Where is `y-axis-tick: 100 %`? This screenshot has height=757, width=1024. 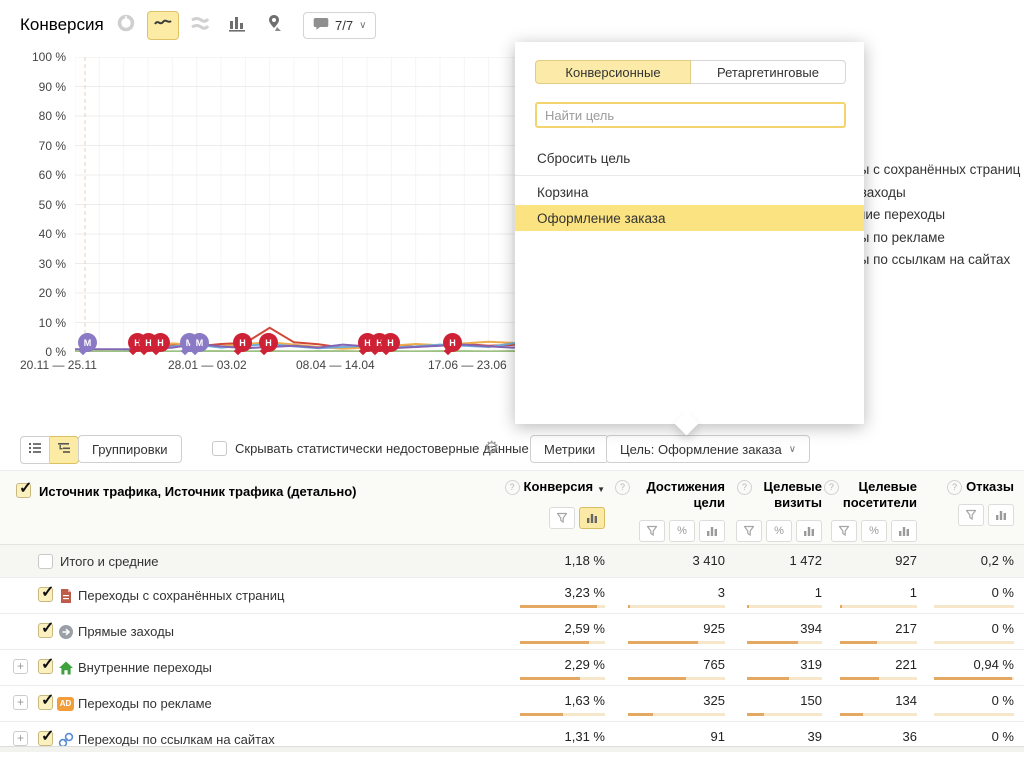
y-axis-tick: 100 % is located at coordinates (33, 57).